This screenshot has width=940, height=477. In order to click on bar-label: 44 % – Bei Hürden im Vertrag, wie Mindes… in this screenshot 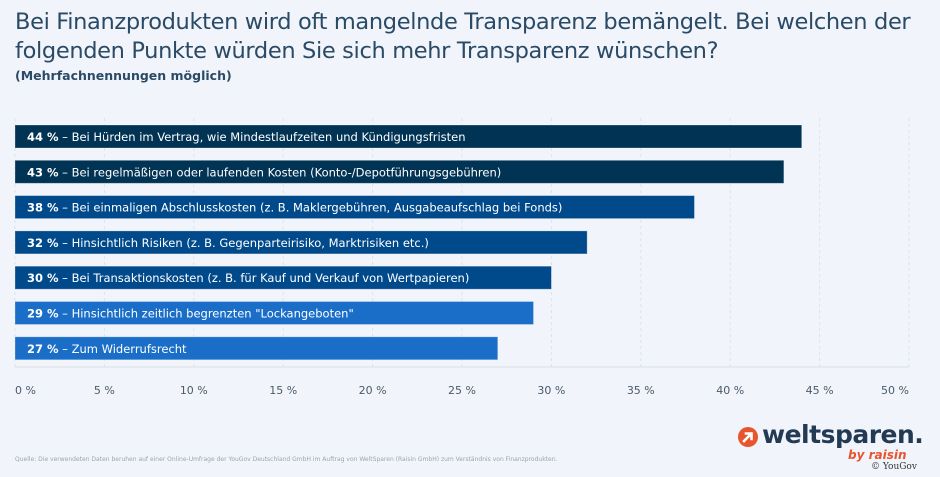, I will do `click(246, 137)`.